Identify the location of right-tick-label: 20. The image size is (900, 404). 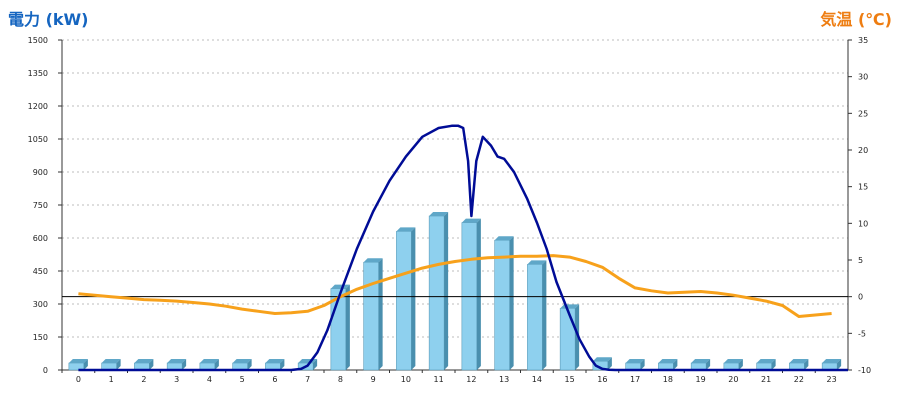
(863, 150).